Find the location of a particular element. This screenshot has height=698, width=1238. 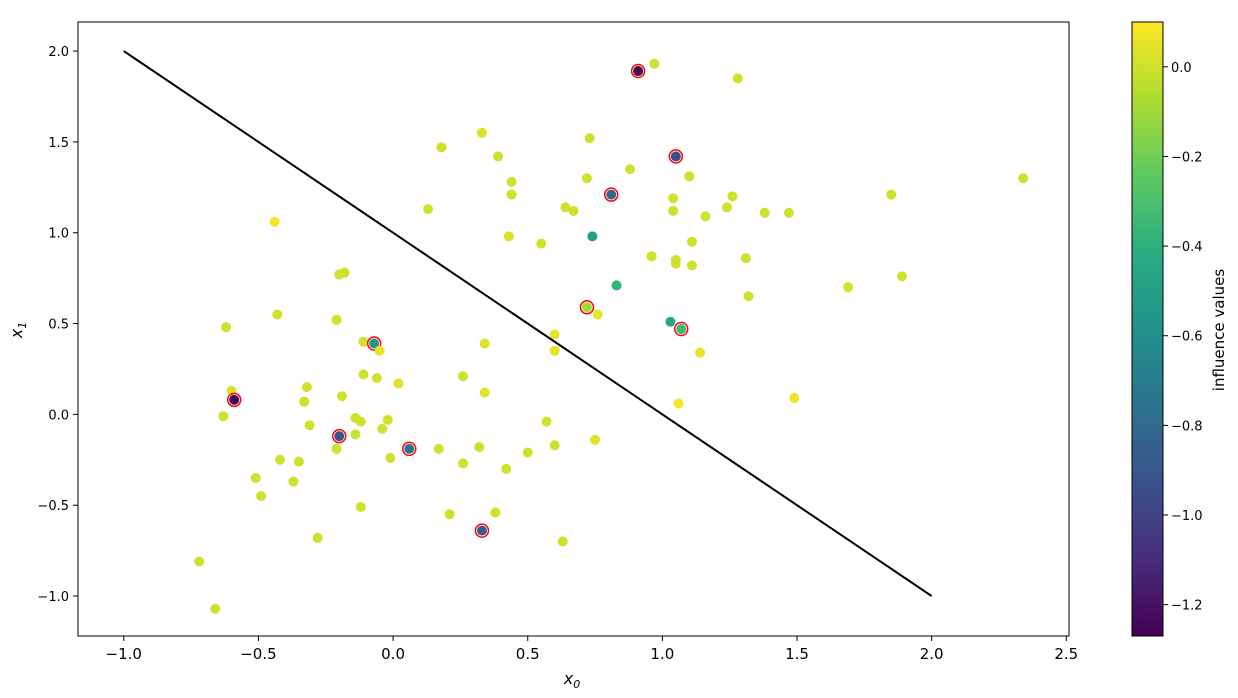

colorbar-tick-label: −1.0 is located at coordinates (1187, 516).